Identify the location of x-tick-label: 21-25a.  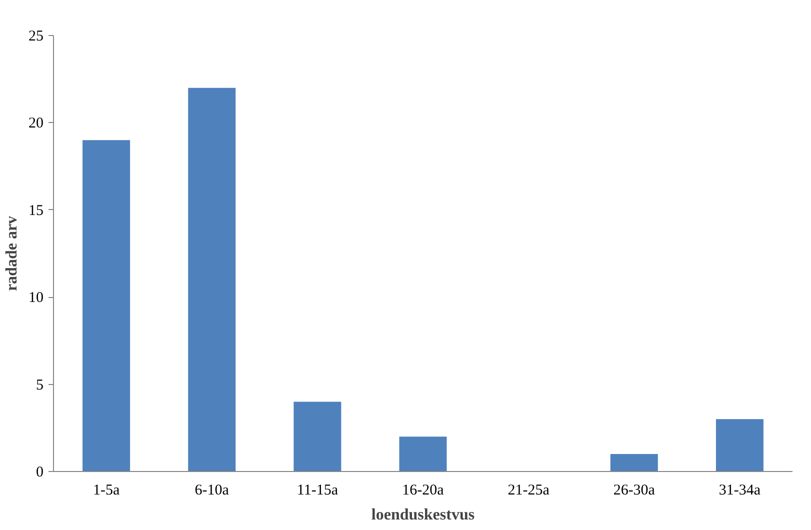
(529, 490).